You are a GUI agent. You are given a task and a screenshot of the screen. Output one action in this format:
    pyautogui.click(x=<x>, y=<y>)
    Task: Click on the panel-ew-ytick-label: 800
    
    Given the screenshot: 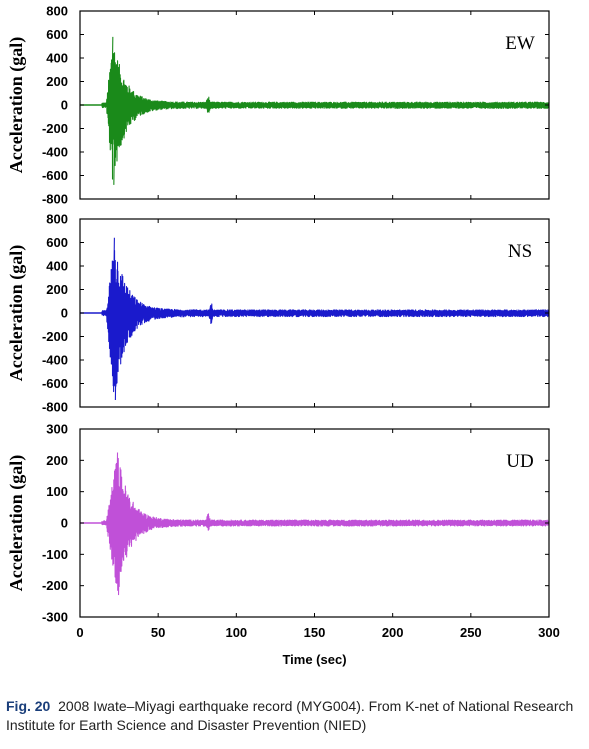 What is the action you would take?
    pyautogui.click(x=57, y=11)
    